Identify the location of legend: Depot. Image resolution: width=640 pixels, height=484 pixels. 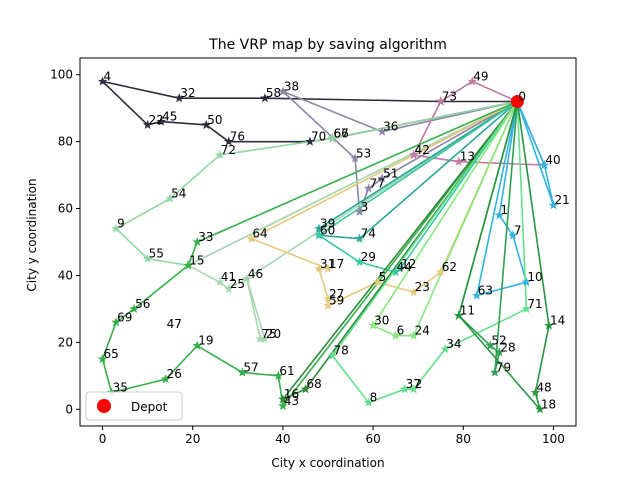
(134, 406).